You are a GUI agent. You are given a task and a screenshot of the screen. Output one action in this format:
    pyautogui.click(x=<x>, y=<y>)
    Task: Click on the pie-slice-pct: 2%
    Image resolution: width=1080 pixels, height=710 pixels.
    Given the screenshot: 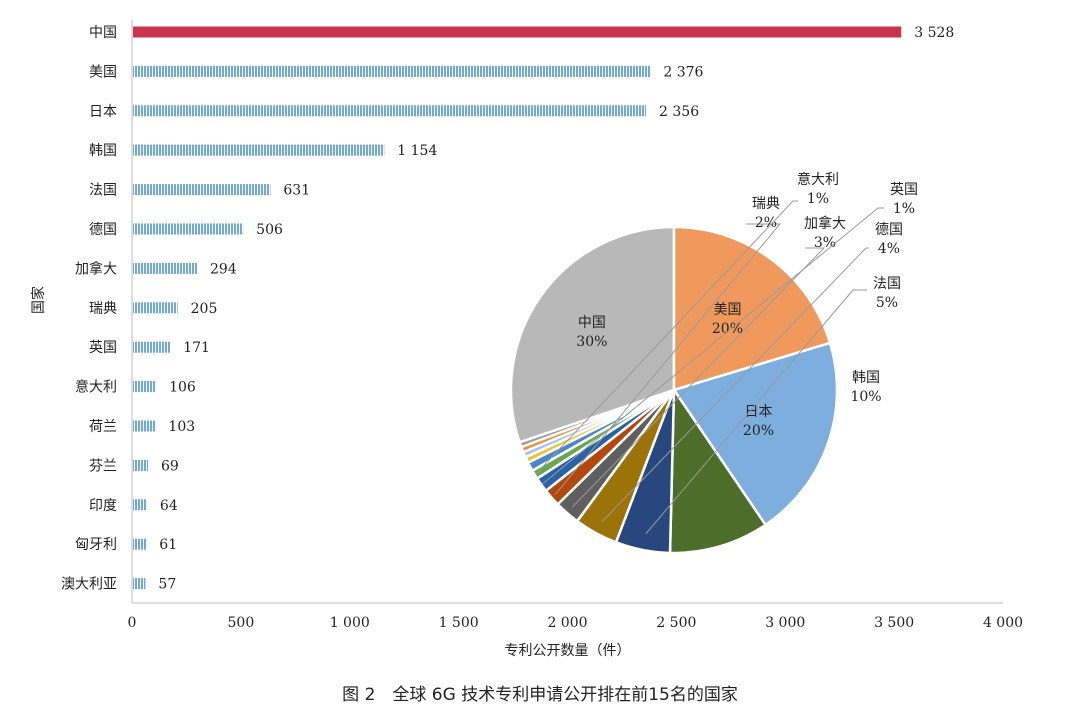 What is the action you would take?
    pyautogui.click(x=766, y=223)
    